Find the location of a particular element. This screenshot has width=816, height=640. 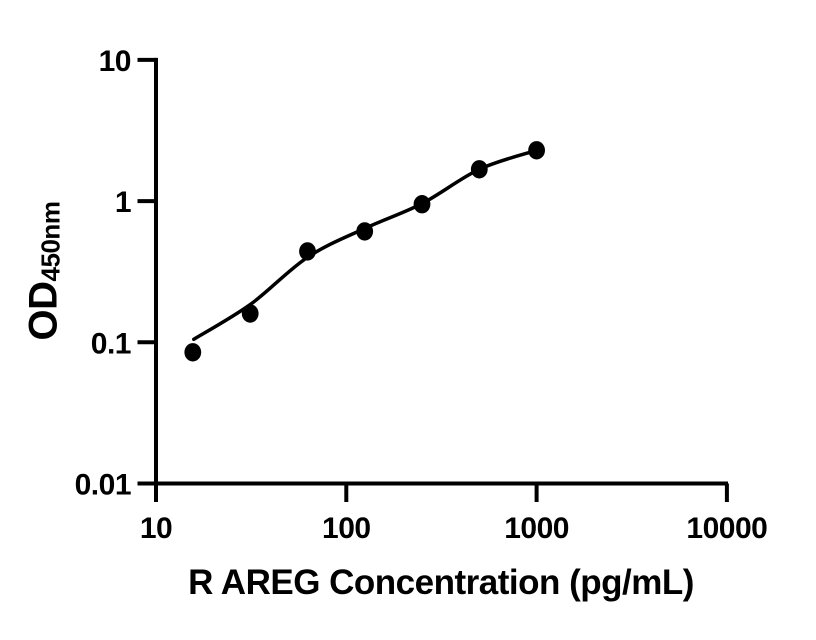

y-axis-title-subscript: 450nm is located at coordinates (50, 241).